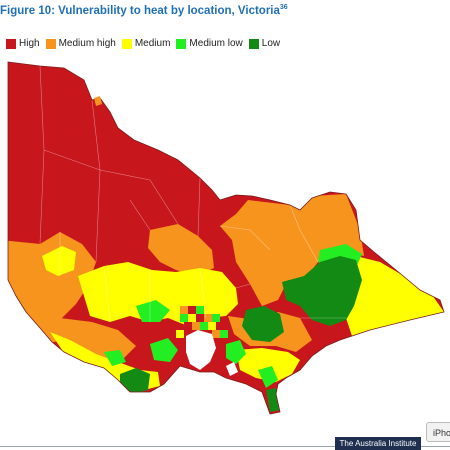 The image size is (450, 450). Describe the element at coordinates (378, 443) in the screenshot. I see `publisher-badge: The Australia Institute` at that location.